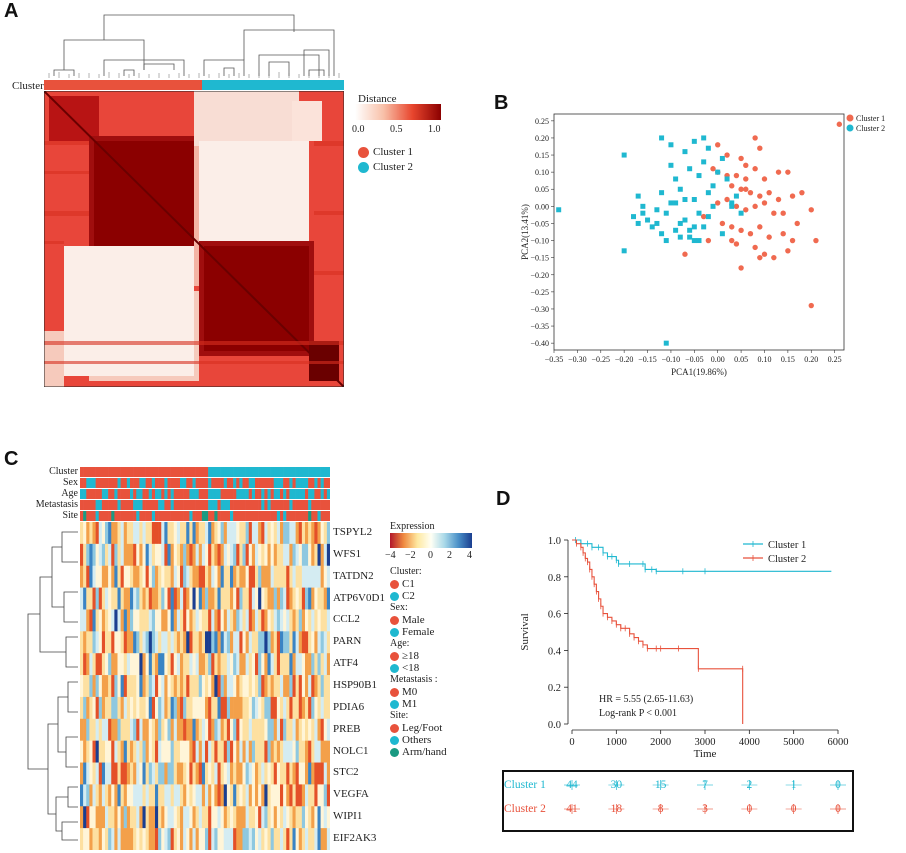  I want to click on gene-label: PREB, so click(347, 728).